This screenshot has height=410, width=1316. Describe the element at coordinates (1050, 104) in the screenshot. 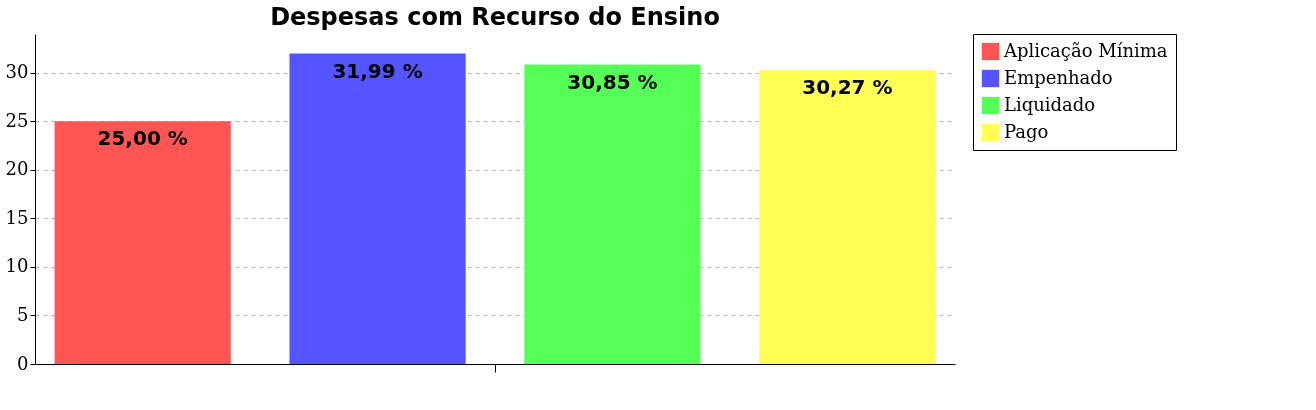

I see `legend-label: Liquidado` at that location.